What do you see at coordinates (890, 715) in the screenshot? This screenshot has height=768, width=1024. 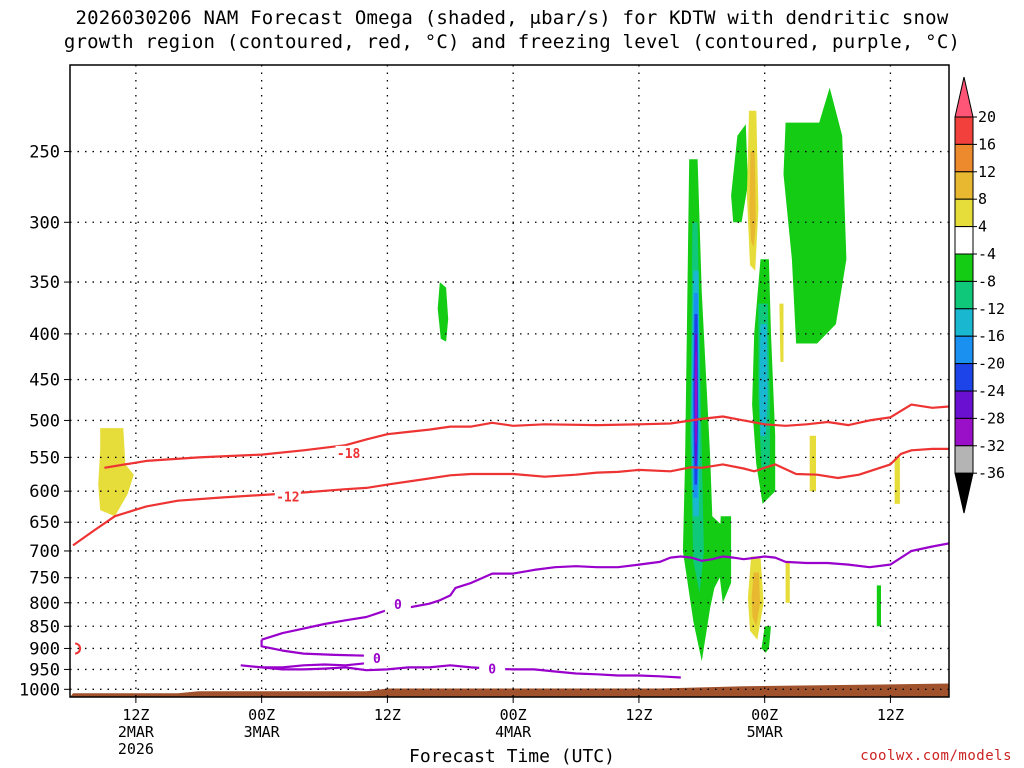 I see `x-tick-label-78-0: 12Z` at bounding box center [890, 715].